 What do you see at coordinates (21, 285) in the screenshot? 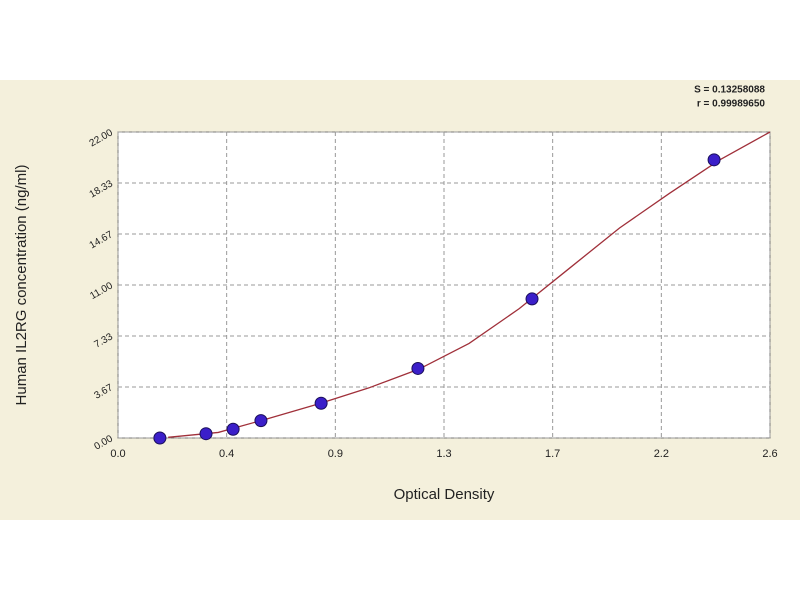
I see `y-axis-title: Human IL2RG concentration (ng/ml)` at bounding box center [21, 285].